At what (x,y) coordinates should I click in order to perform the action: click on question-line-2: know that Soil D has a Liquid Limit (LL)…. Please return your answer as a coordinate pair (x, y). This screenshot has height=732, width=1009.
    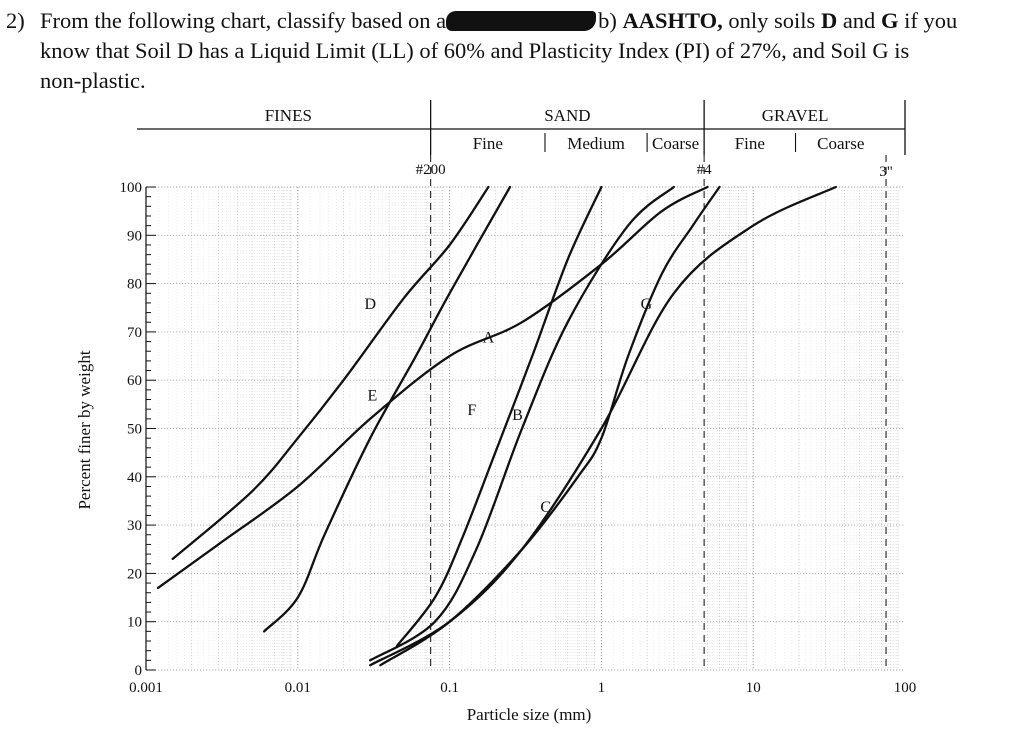
    Looking at the image, I should click on (475, 50).